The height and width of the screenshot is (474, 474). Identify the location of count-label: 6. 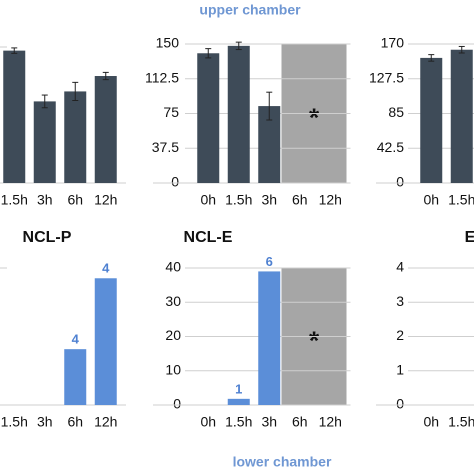
(269, 261).